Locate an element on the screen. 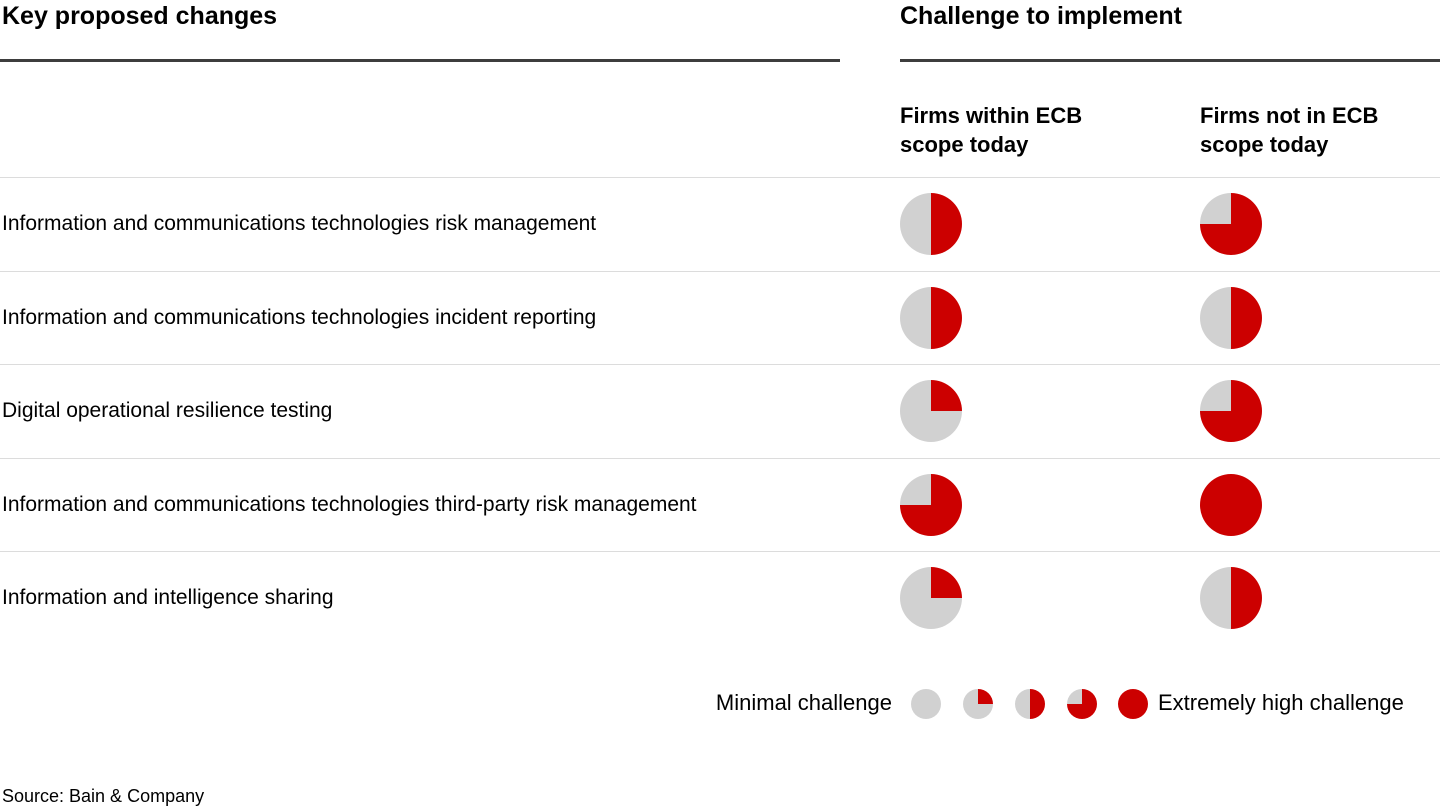 This screenshot has height=810, width=1440. row-label: Information and intelligence sharing is located at coordinates (168, 598).